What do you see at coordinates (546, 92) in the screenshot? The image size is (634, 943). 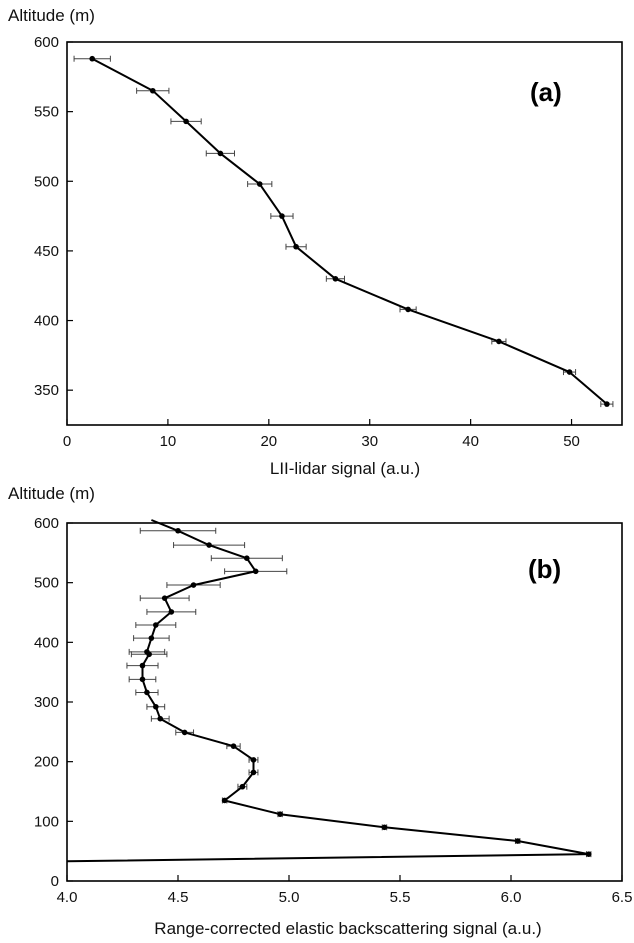 I see `panel-a-label: (a)` at bounding box center [546, 92].